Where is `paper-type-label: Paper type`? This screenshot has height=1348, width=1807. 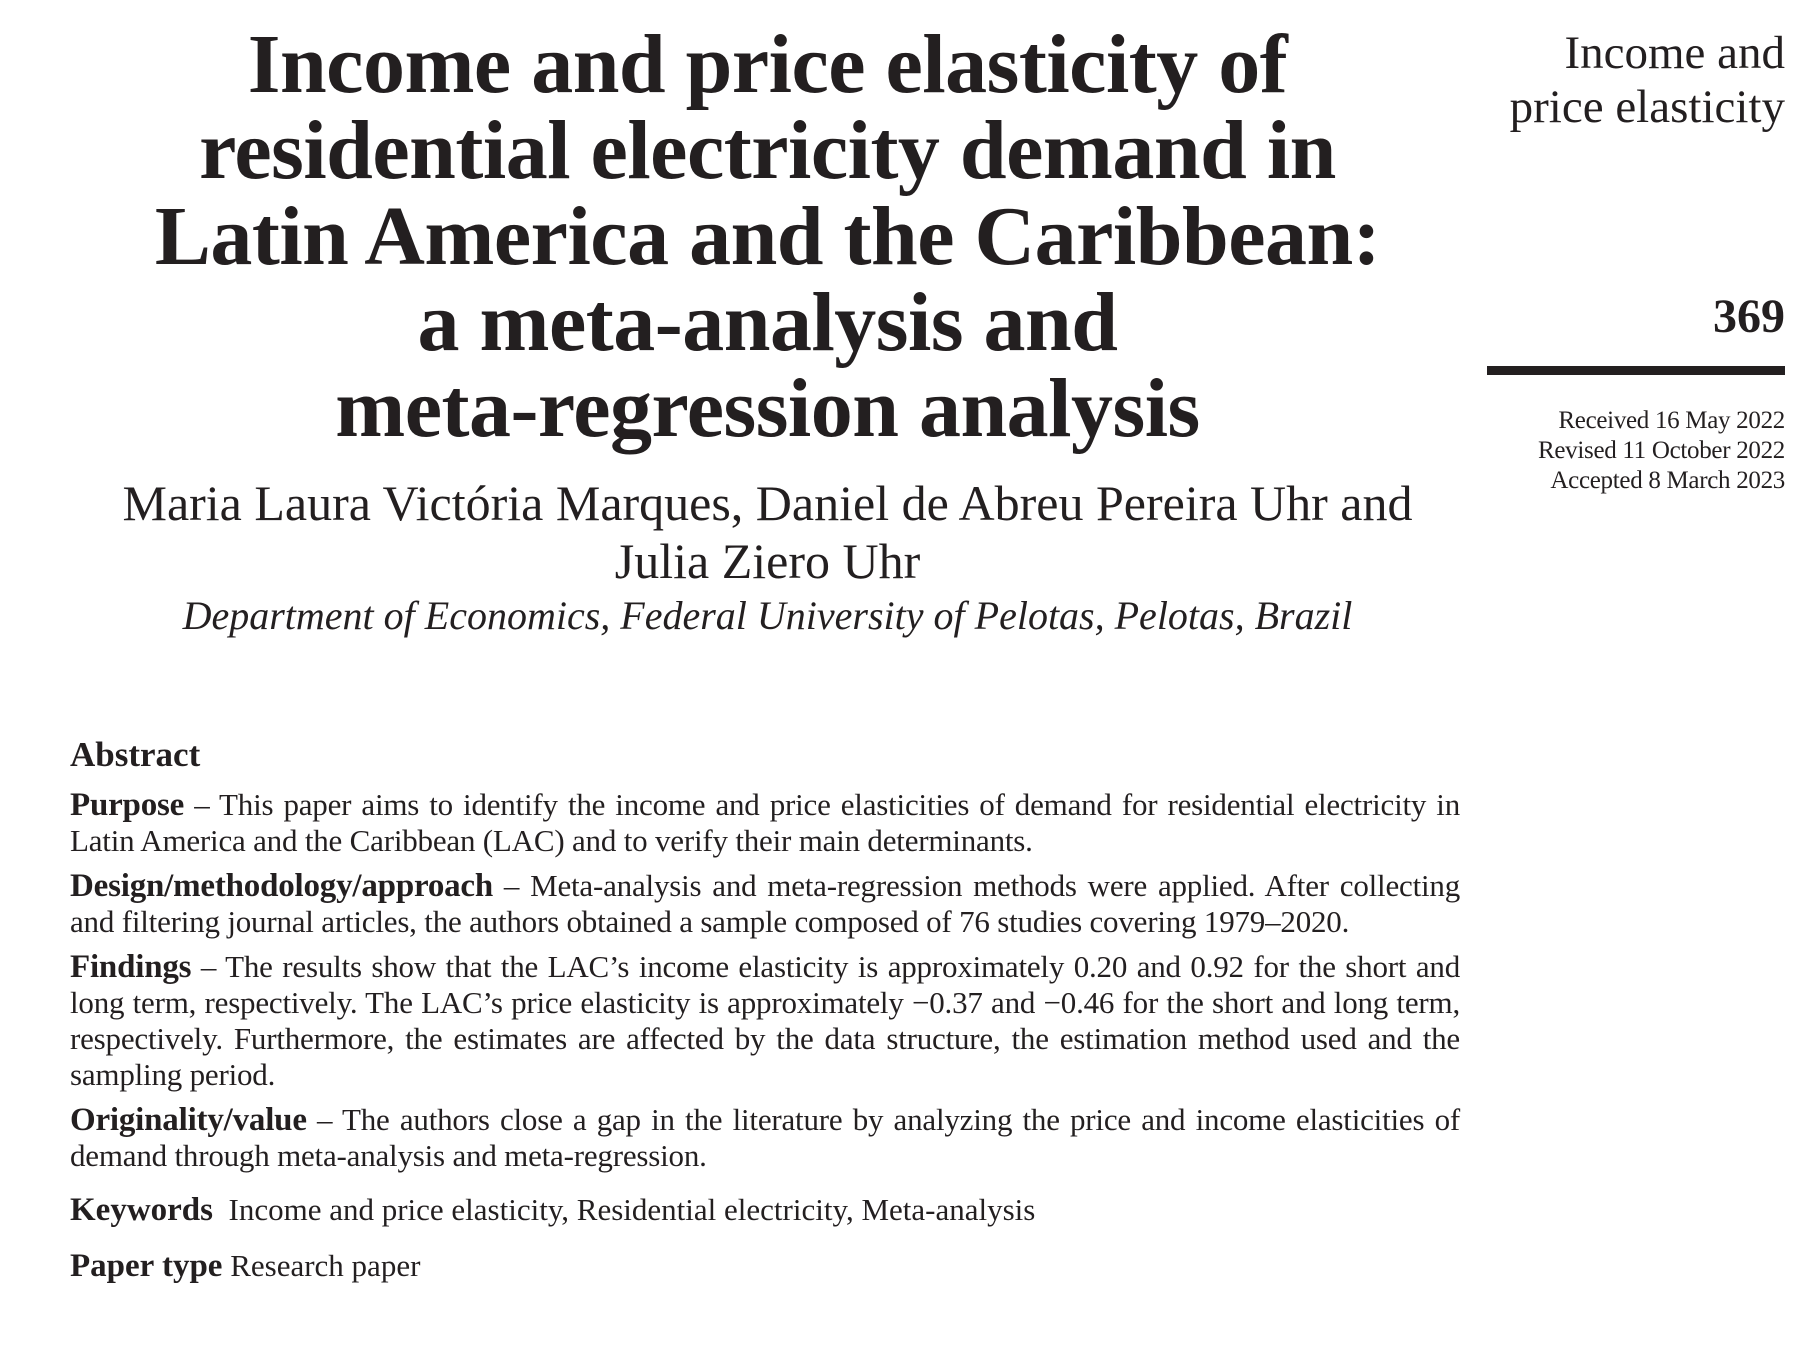 paper-type-label: Paper type is located at coordinates (146, 1266).